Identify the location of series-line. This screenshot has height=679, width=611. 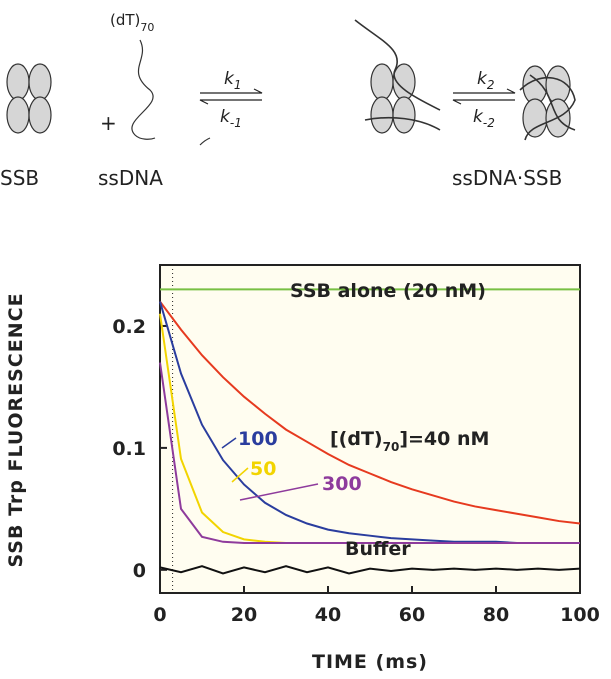
(370, 570).